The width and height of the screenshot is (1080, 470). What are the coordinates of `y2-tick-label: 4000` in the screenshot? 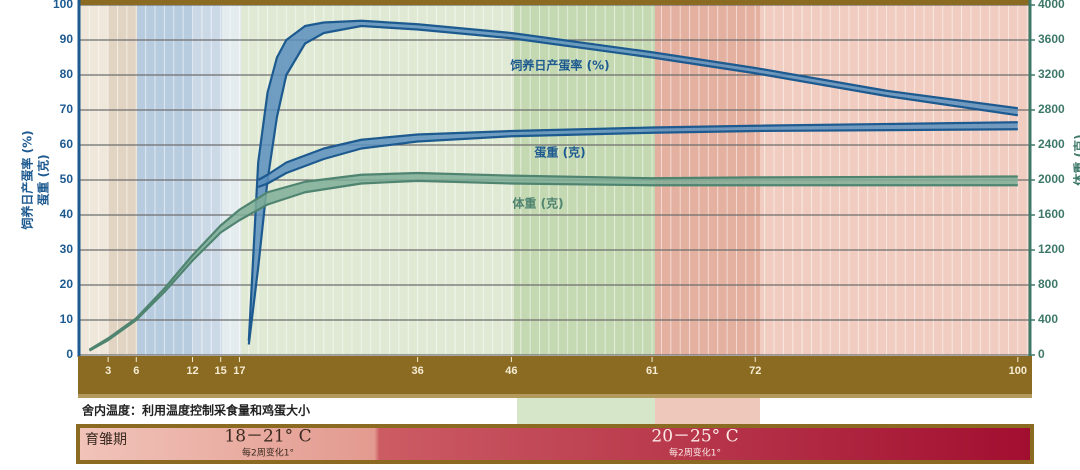 It's located at (1051, 5).